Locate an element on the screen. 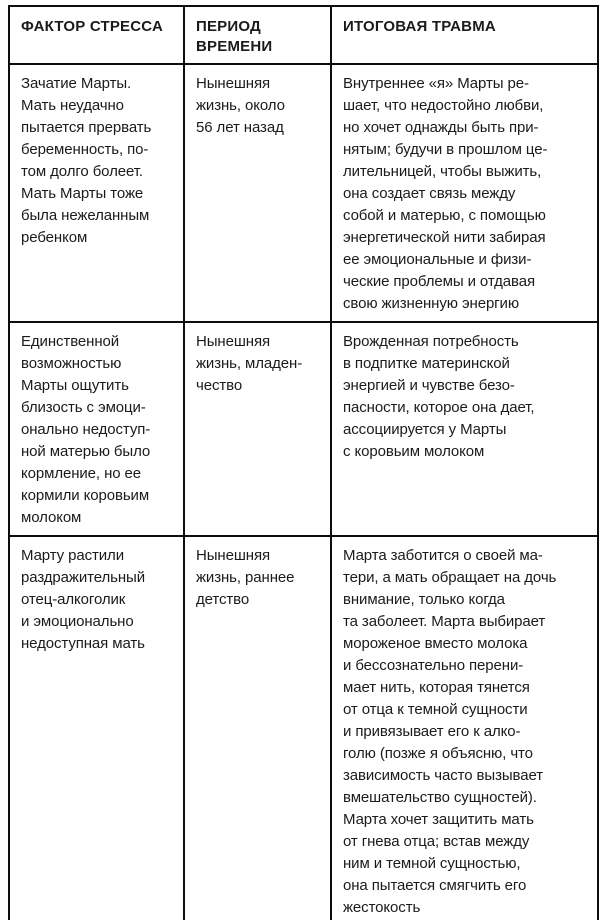 The width and height of the screenshot is (604, 920). header-resulting-trauma: ИТОГОВАЯ ТРАВМА is located at coordinates (464, 35).